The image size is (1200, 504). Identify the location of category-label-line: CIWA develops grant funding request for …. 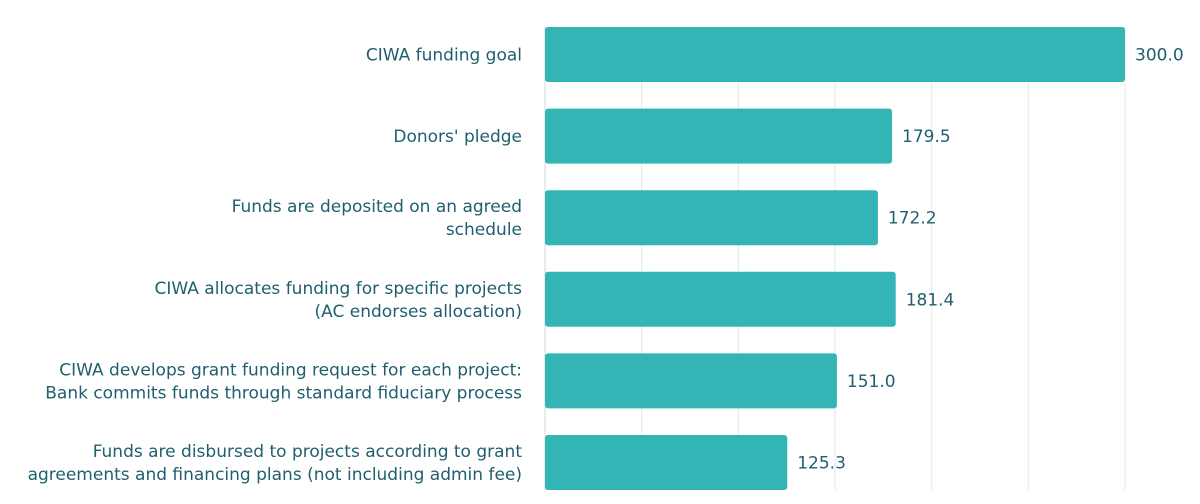
(290, 370).